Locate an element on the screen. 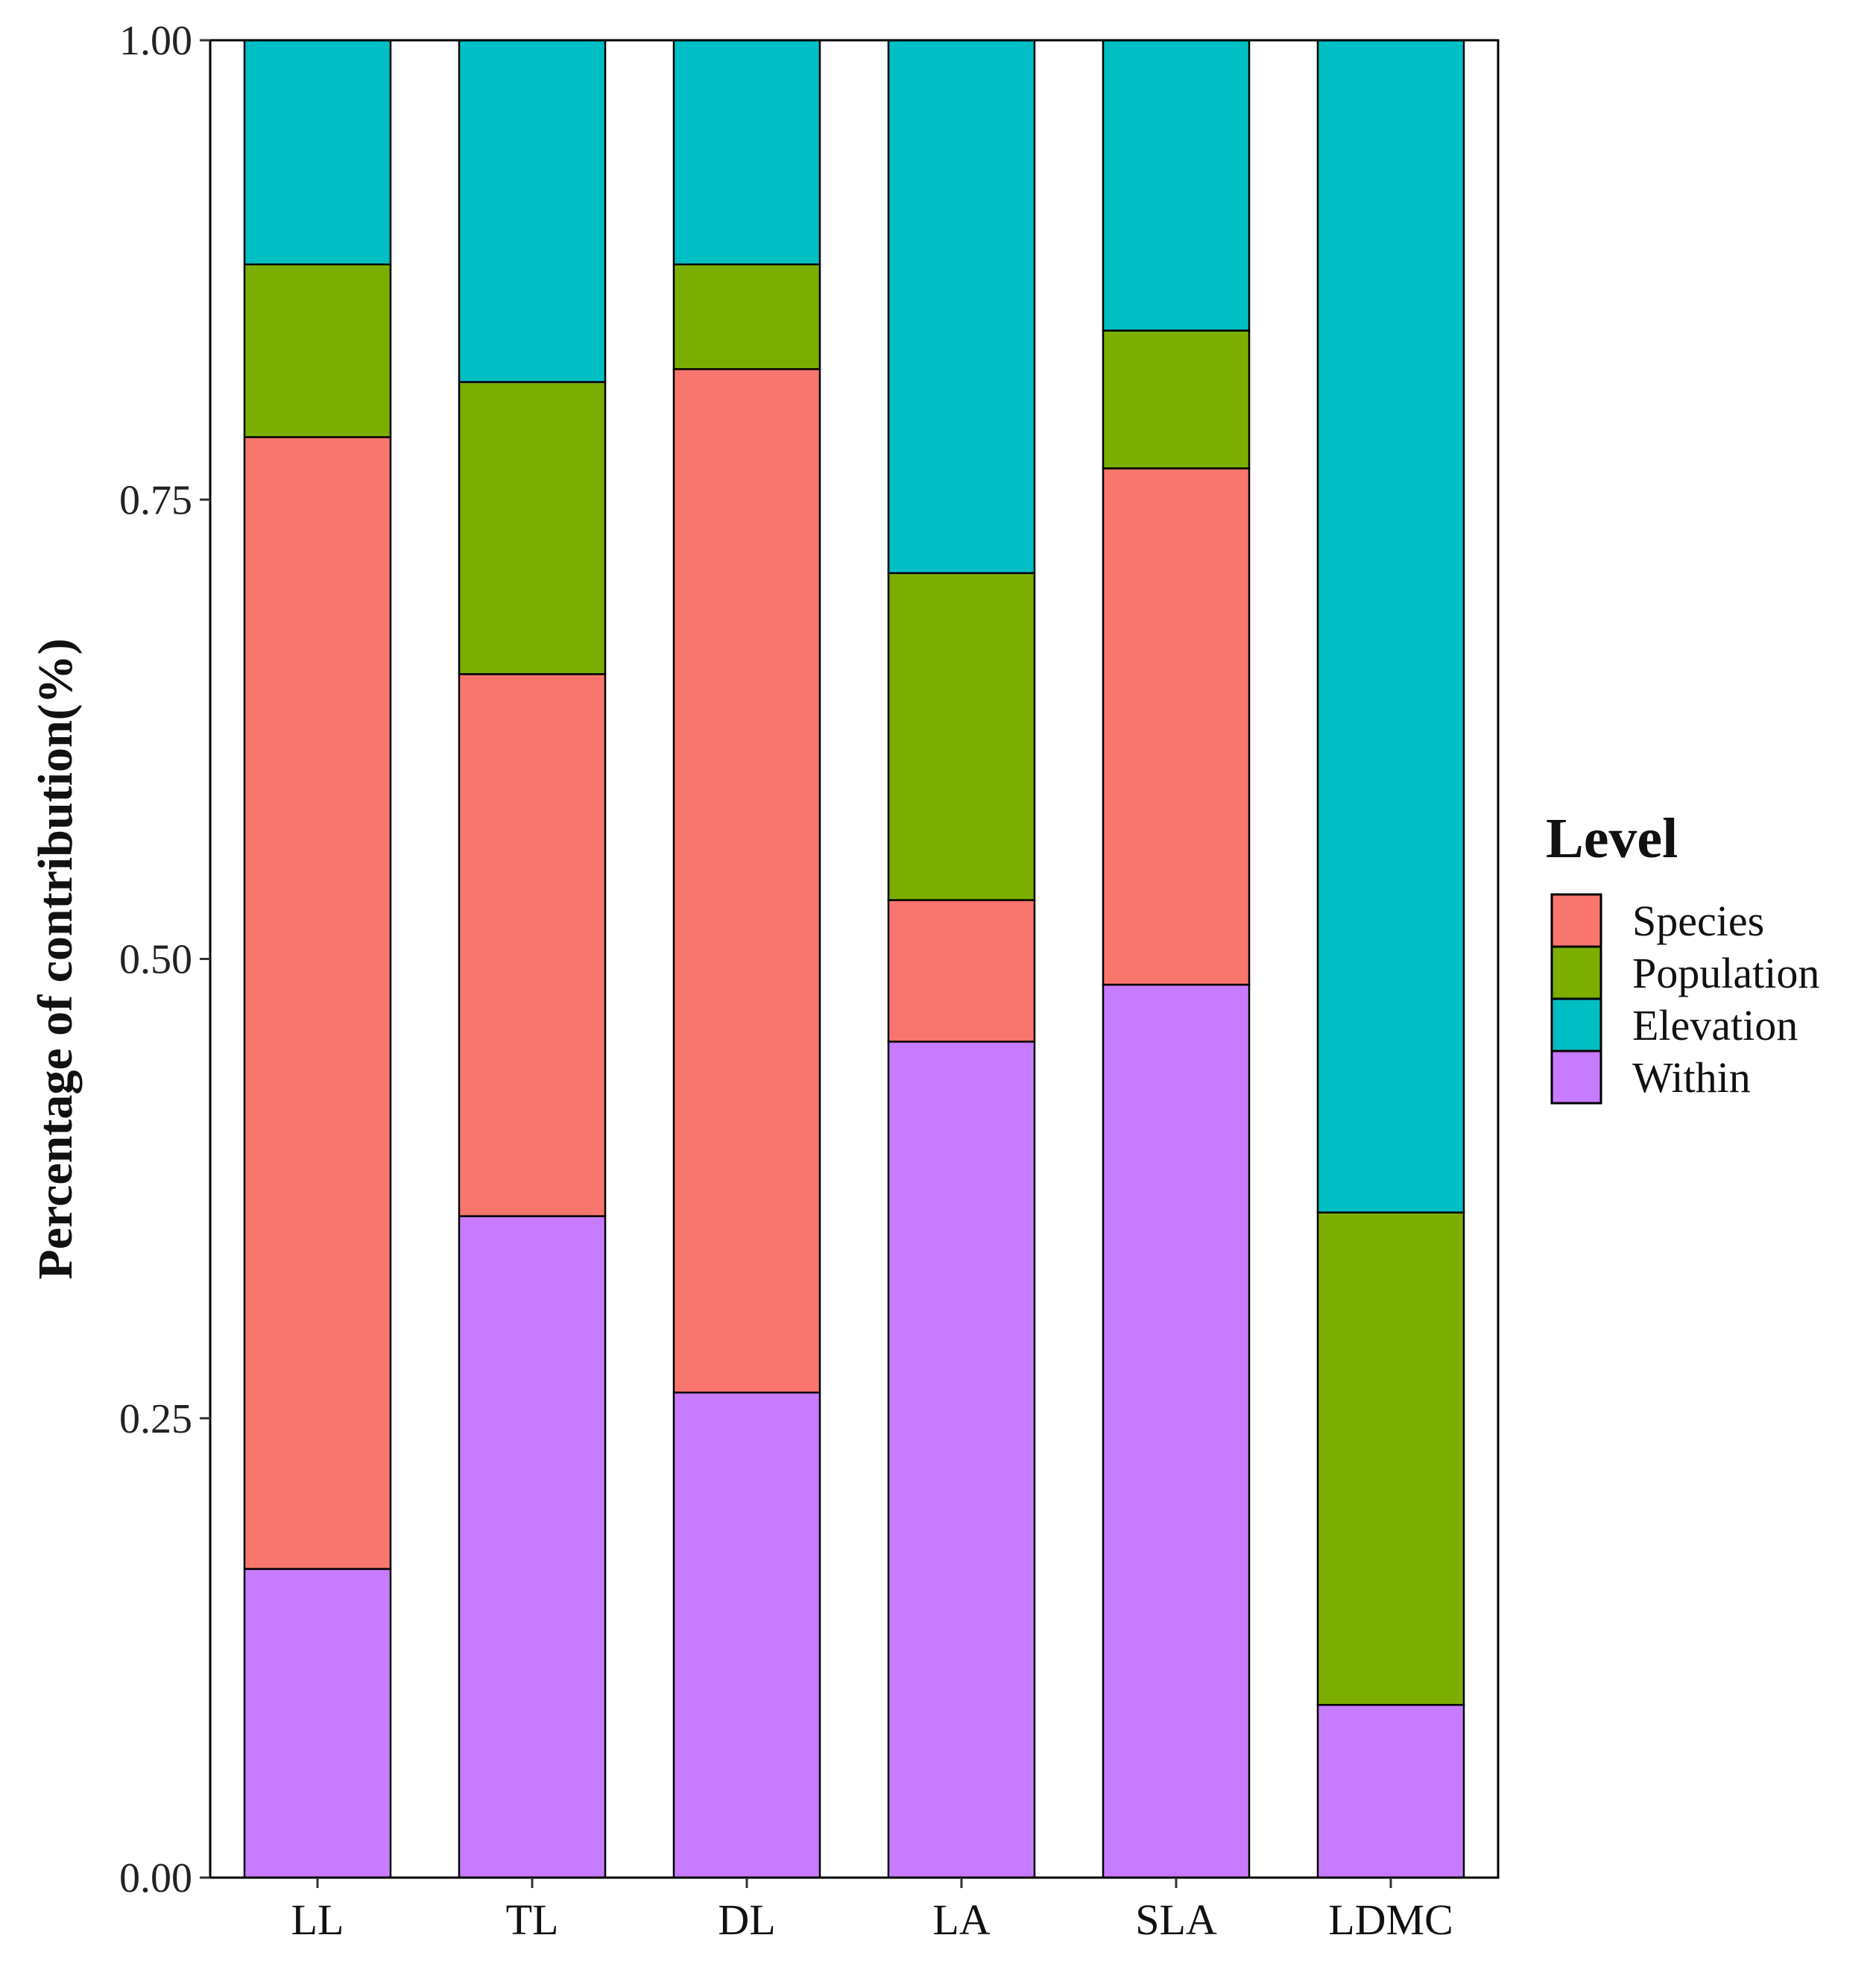 The width and height of the screenshot is (1876, 1976). x-tick-label-la: LA is located at coordinates (961, 1919).